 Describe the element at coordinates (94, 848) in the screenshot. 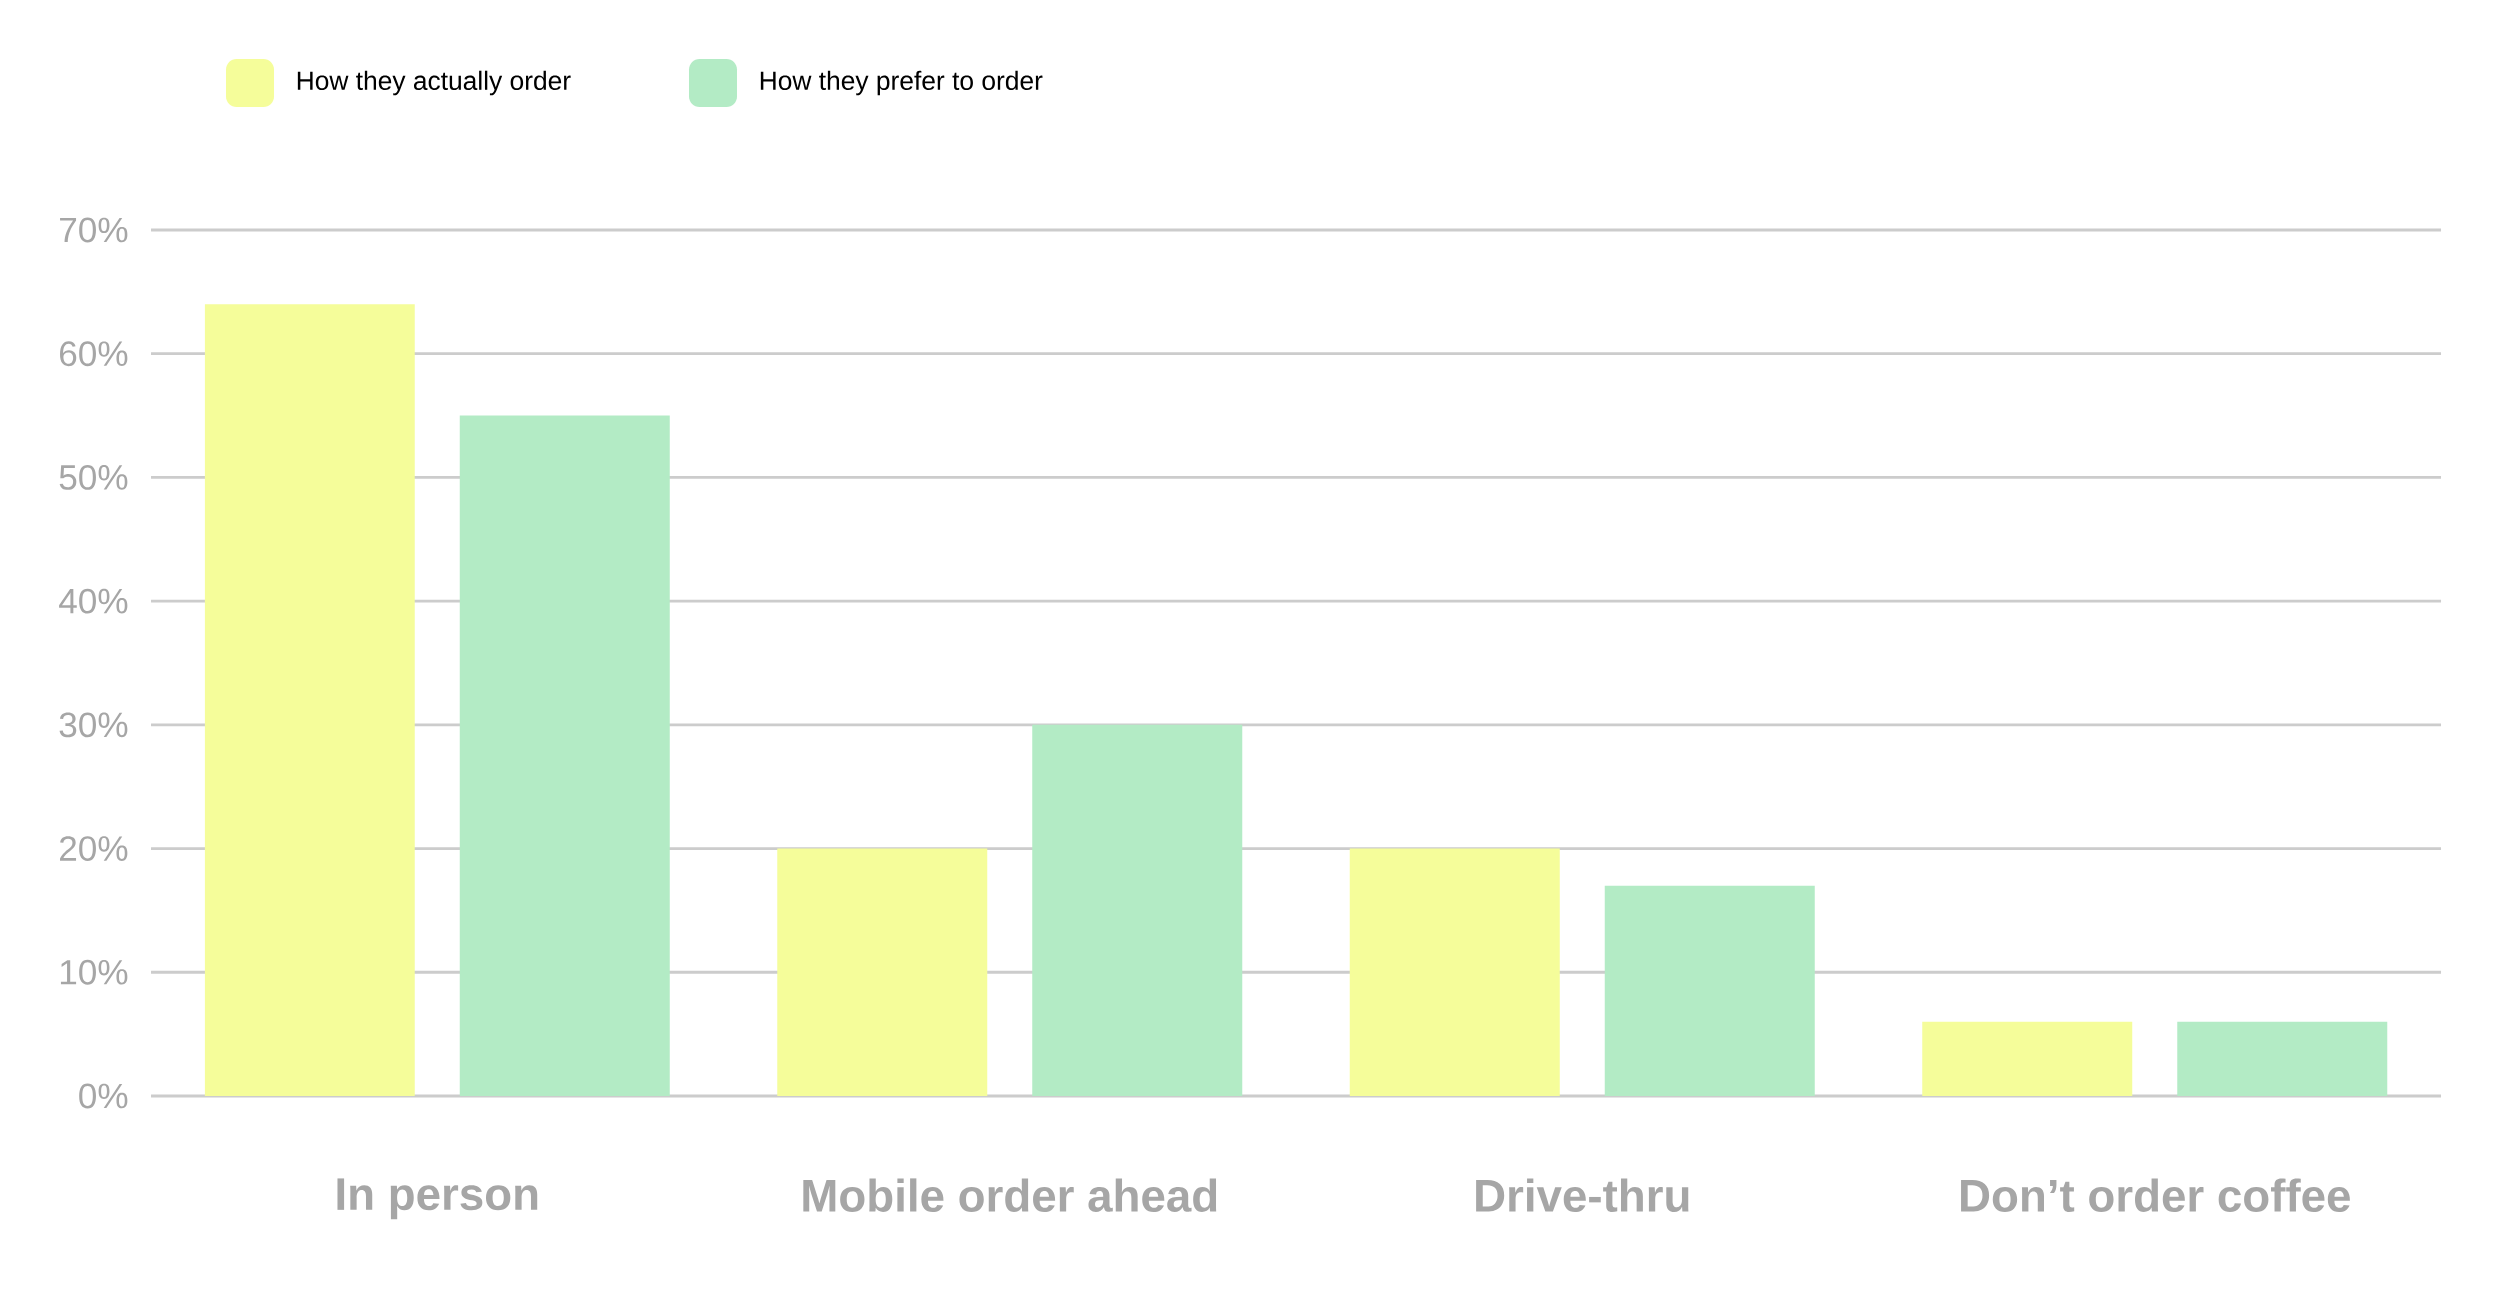

I see `y-tick-label: 20%` at that location.